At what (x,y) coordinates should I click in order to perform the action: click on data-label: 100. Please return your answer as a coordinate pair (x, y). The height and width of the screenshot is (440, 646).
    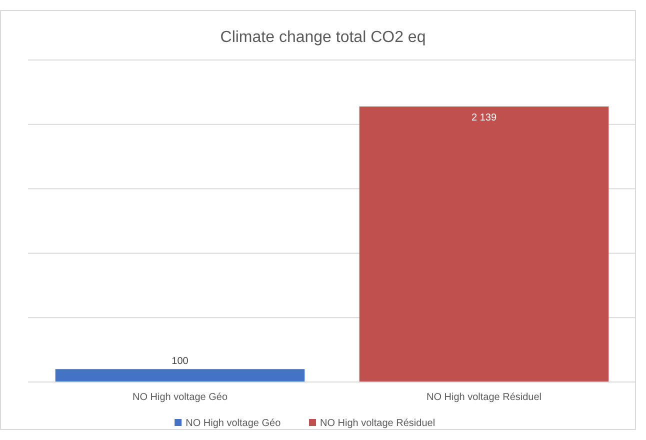
    Looking at the image, I should click on (180, 362).